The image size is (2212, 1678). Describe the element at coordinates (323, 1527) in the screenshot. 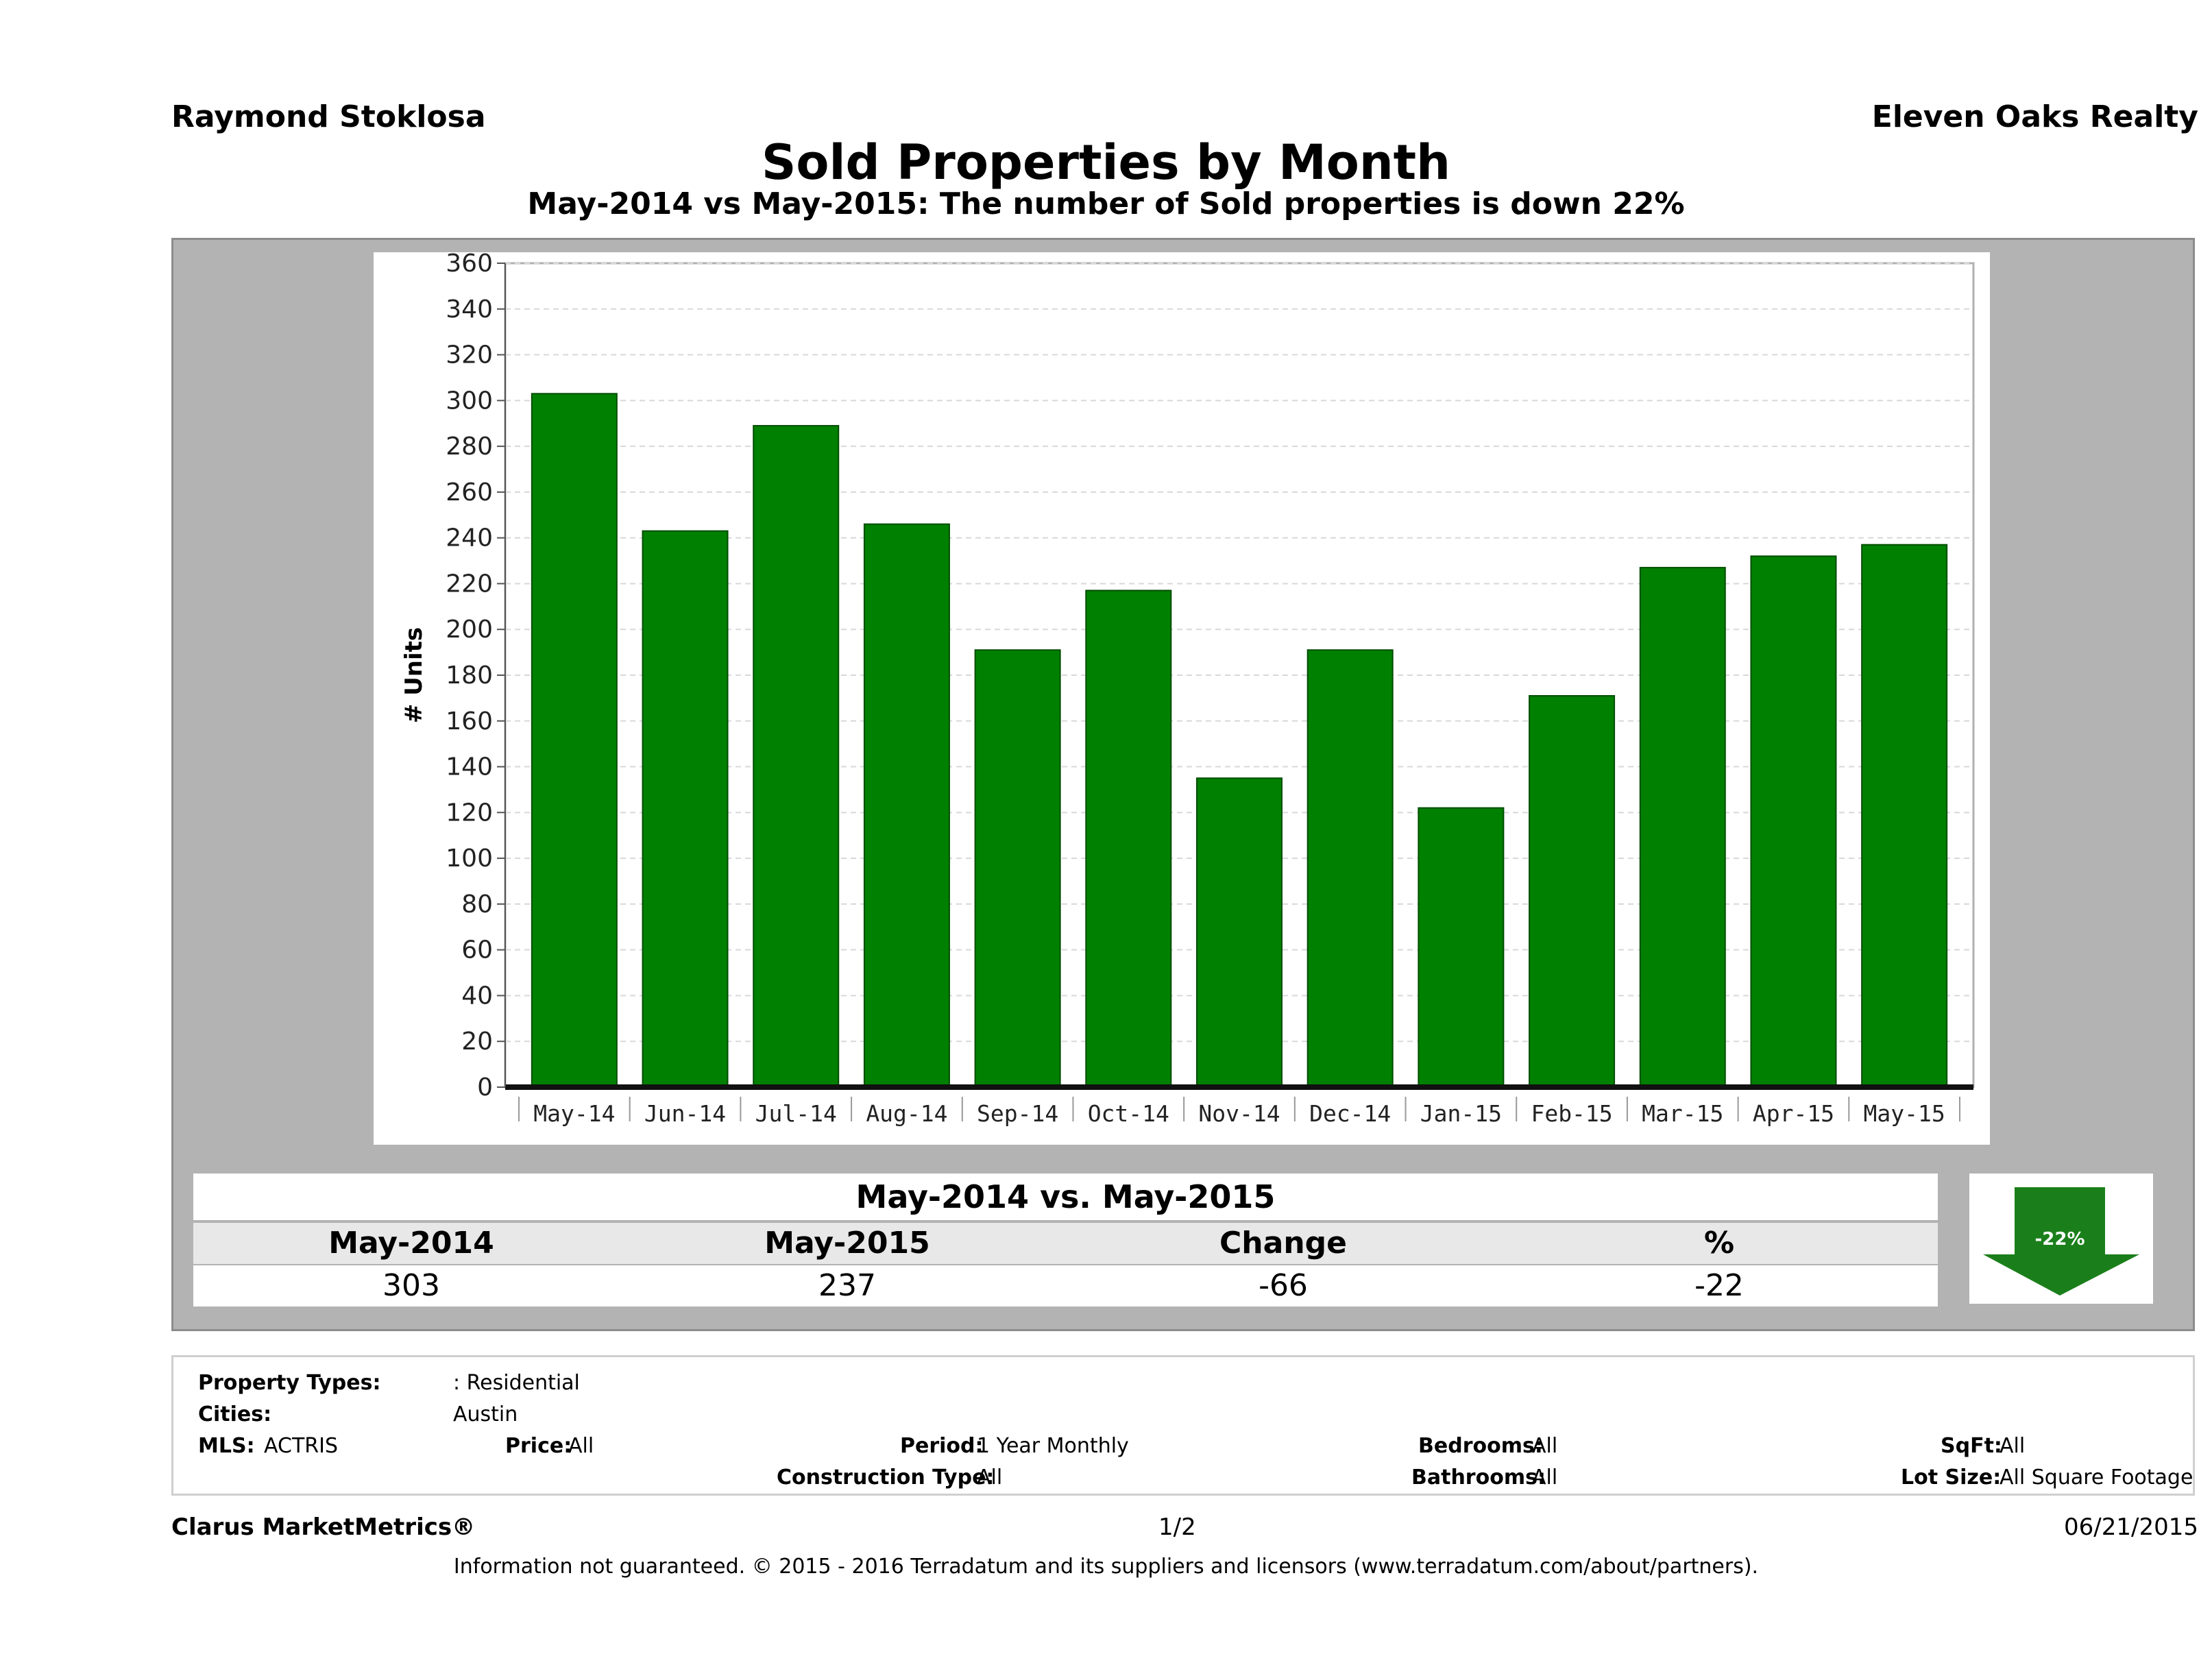

I see `footer-brand: Clarus MarketMetrics®` at that location.